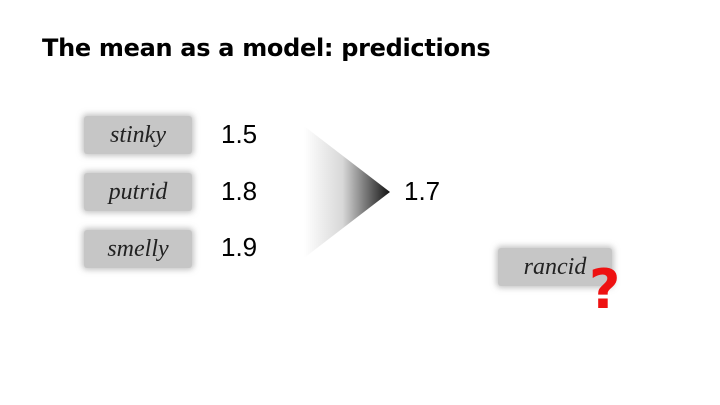  Describe the element at coordinates (138, 135) in the screenshot. I see `word-box-stinky: stinky` at that location.